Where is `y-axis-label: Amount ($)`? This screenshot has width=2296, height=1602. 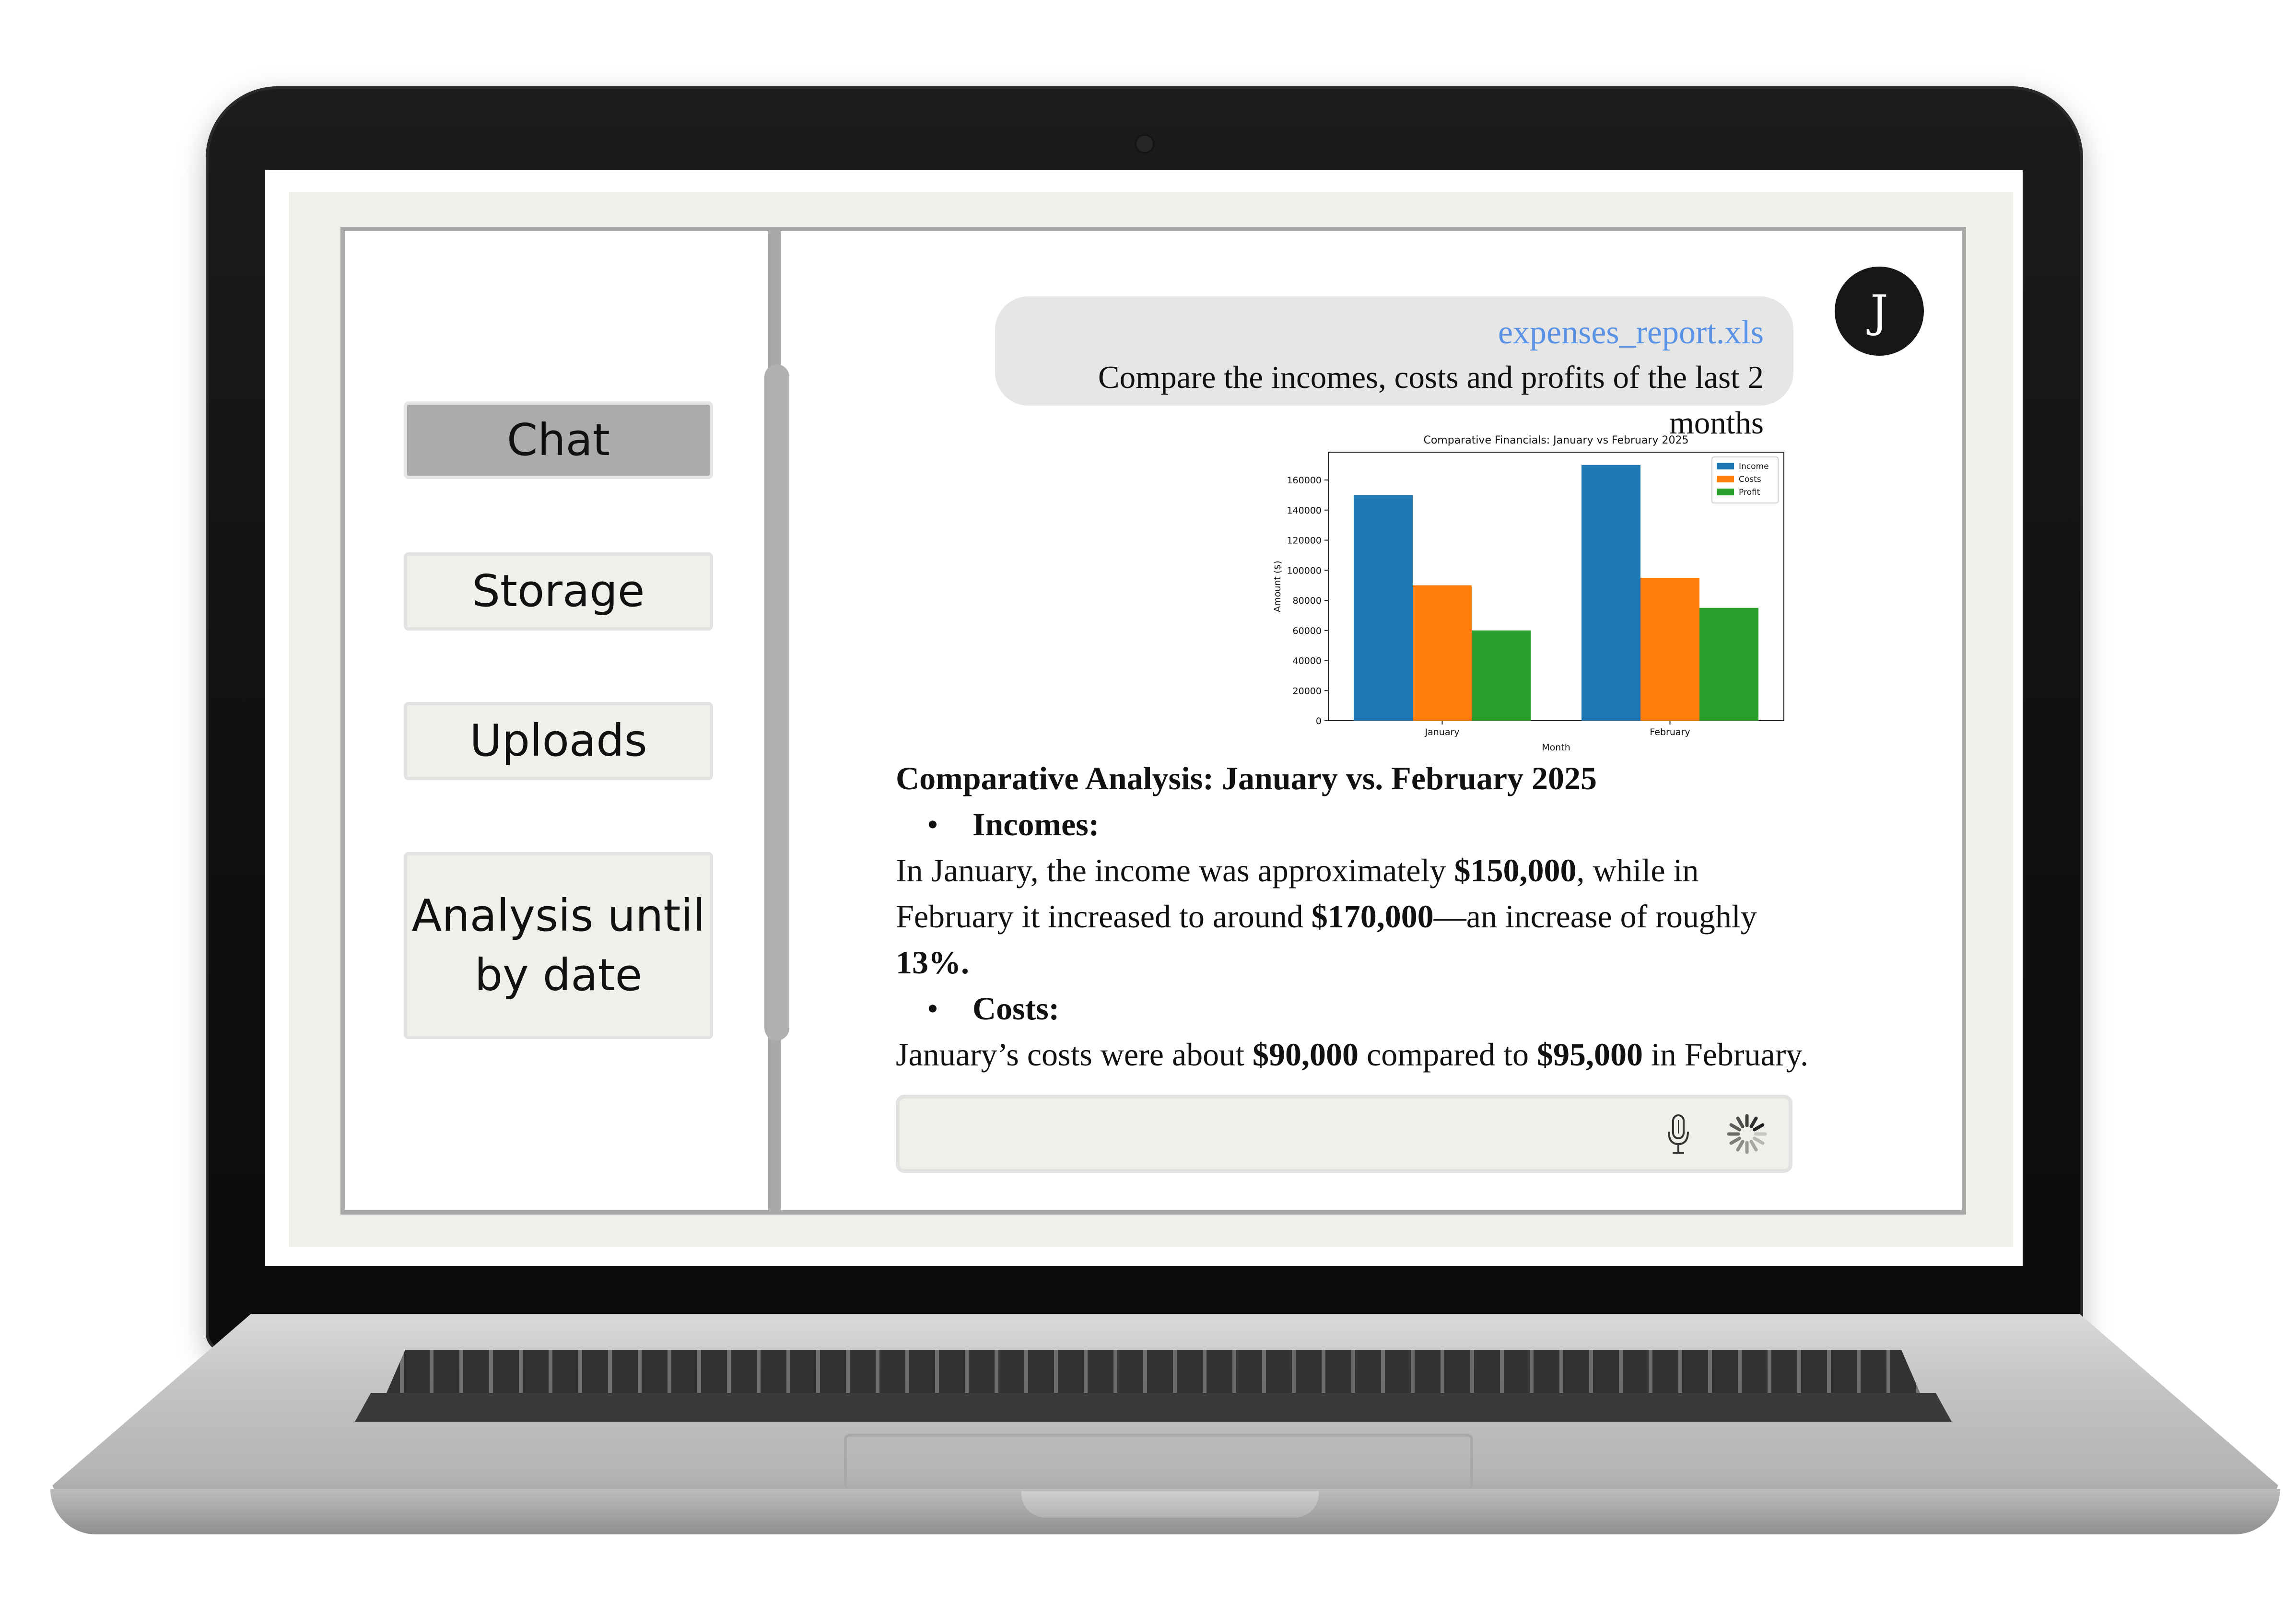
y-axis-label: Amount ($) is located at coordinates (1277, 586).